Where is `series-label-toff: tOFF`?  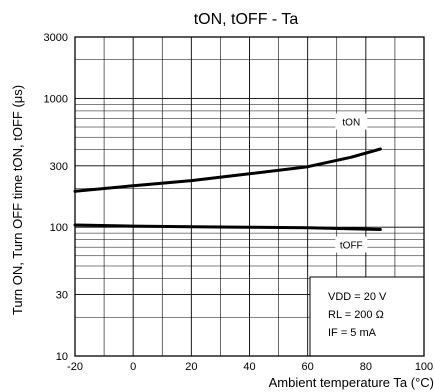
series-label-toff: tOFF is located at coordinates (351, 246).